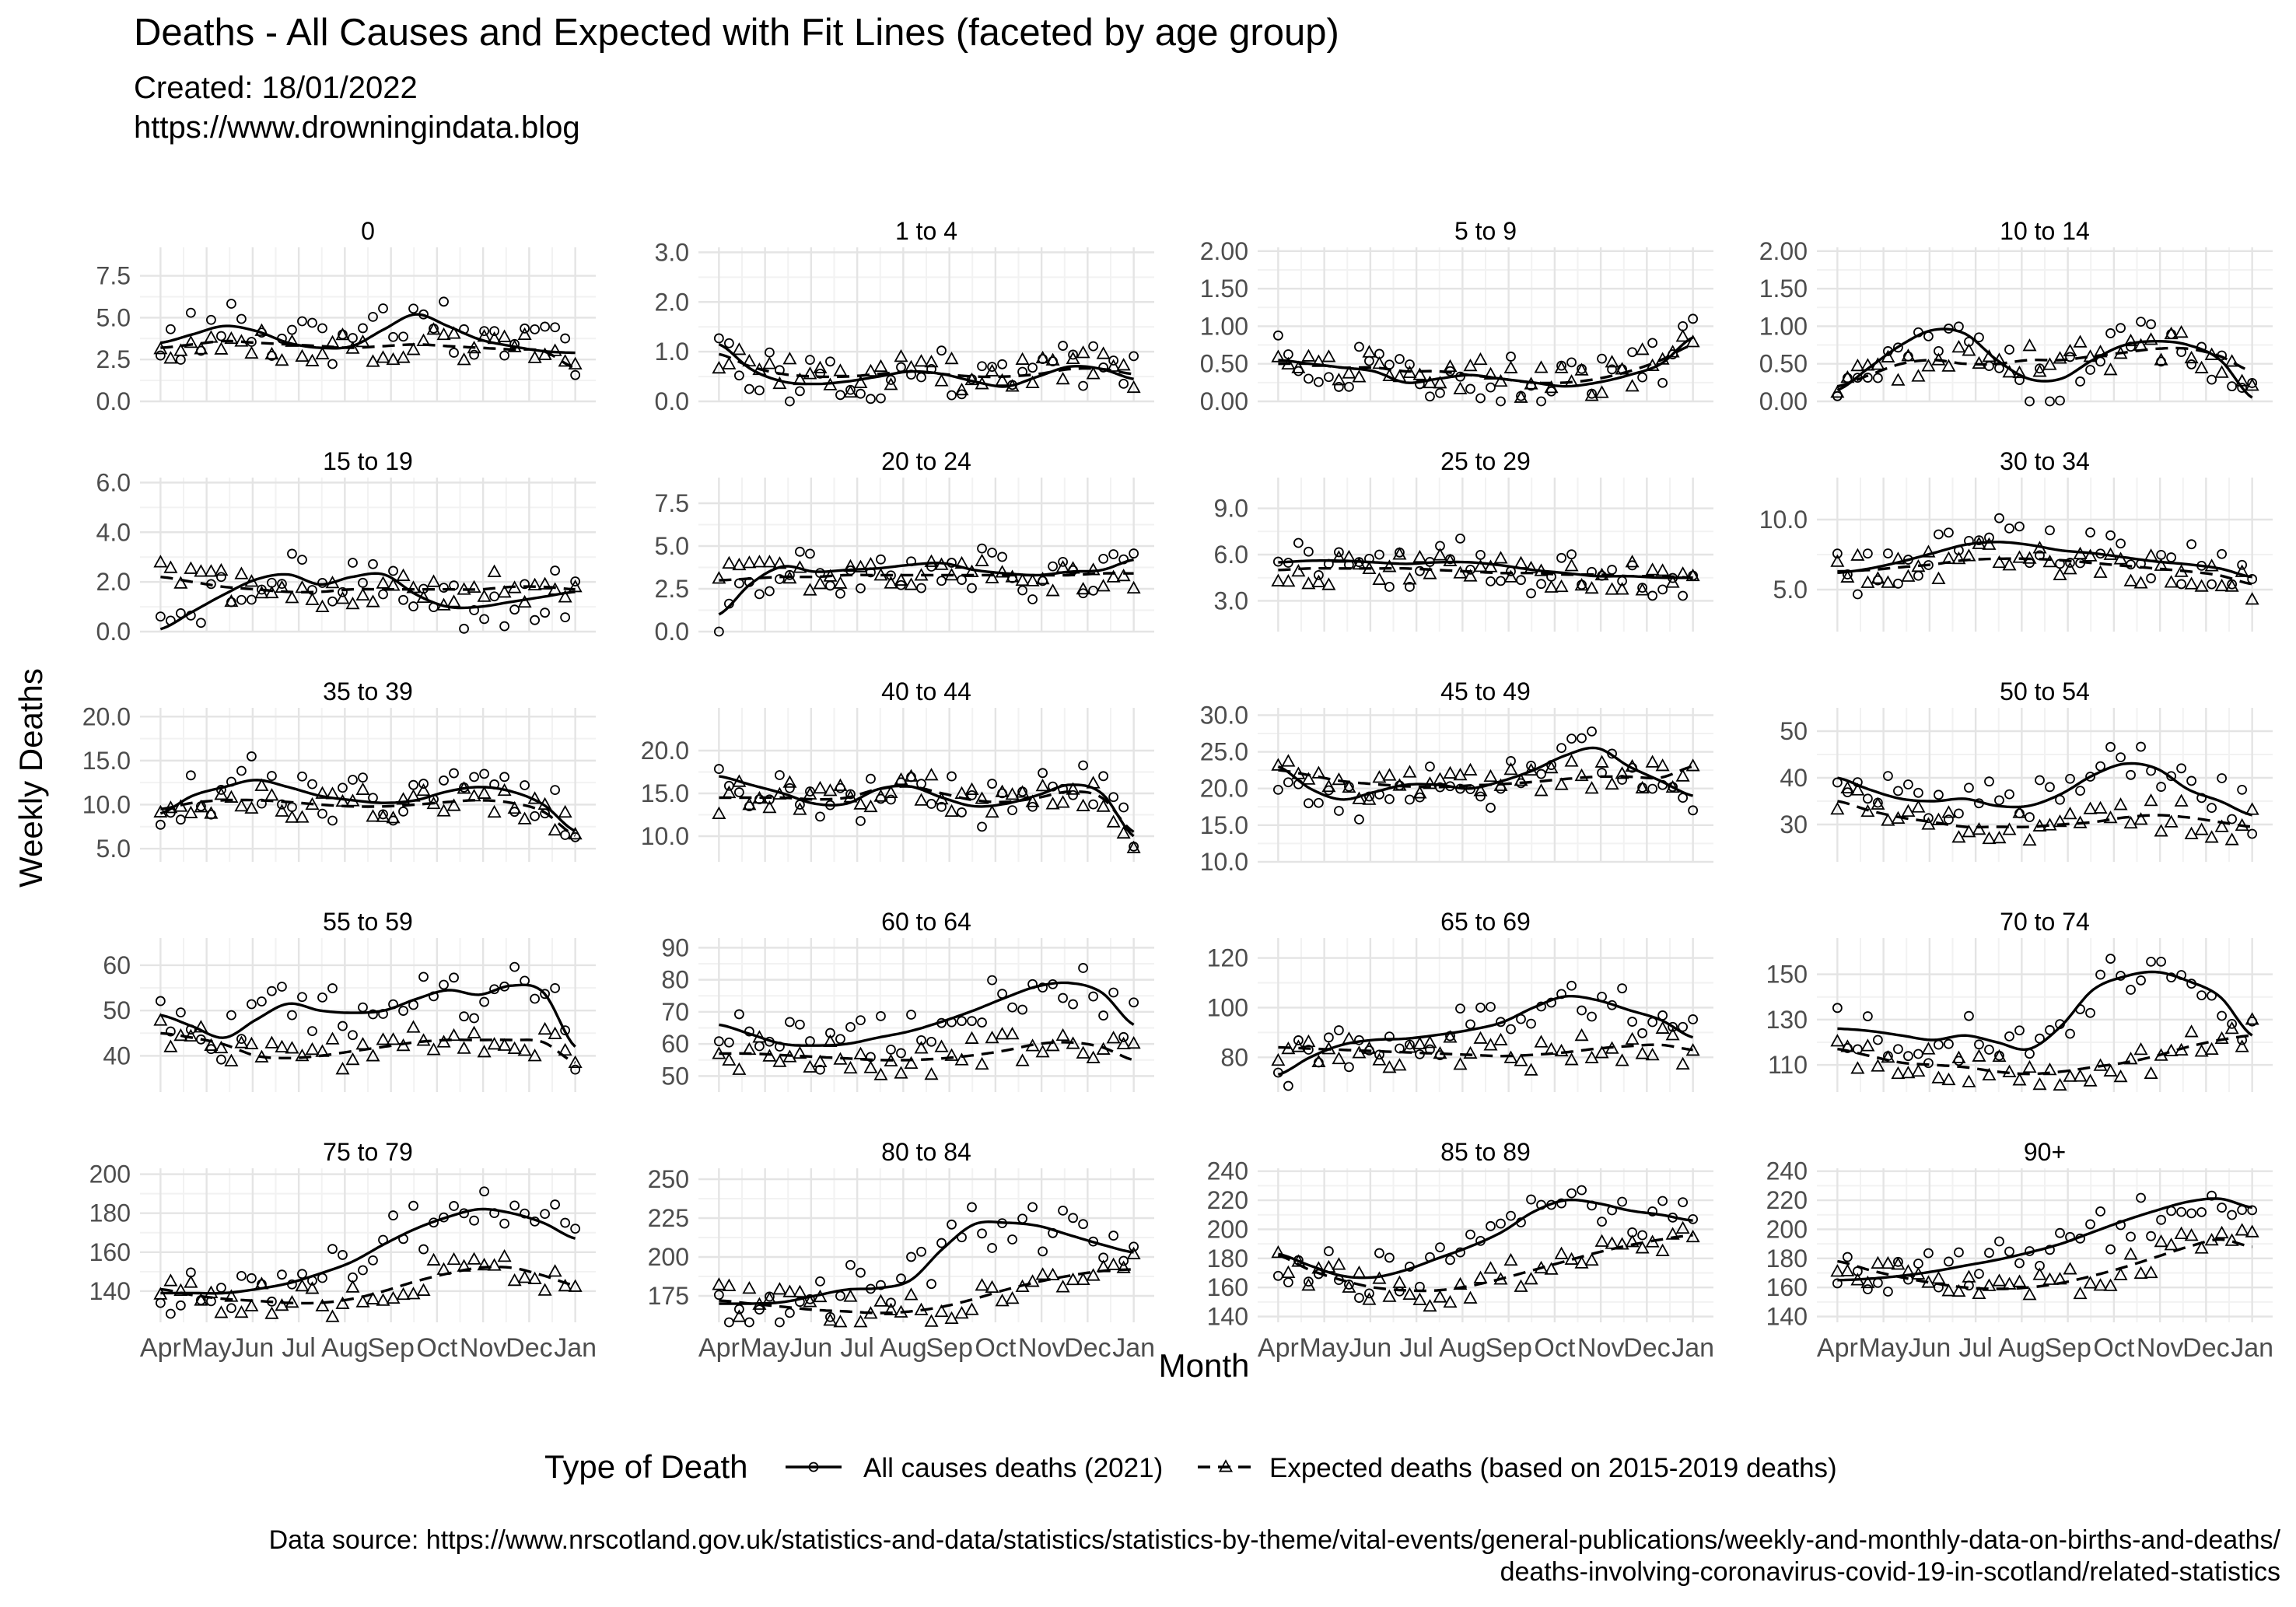 The image size is (2296, 1607). I want to click on scatter-points, so click(927, 370).